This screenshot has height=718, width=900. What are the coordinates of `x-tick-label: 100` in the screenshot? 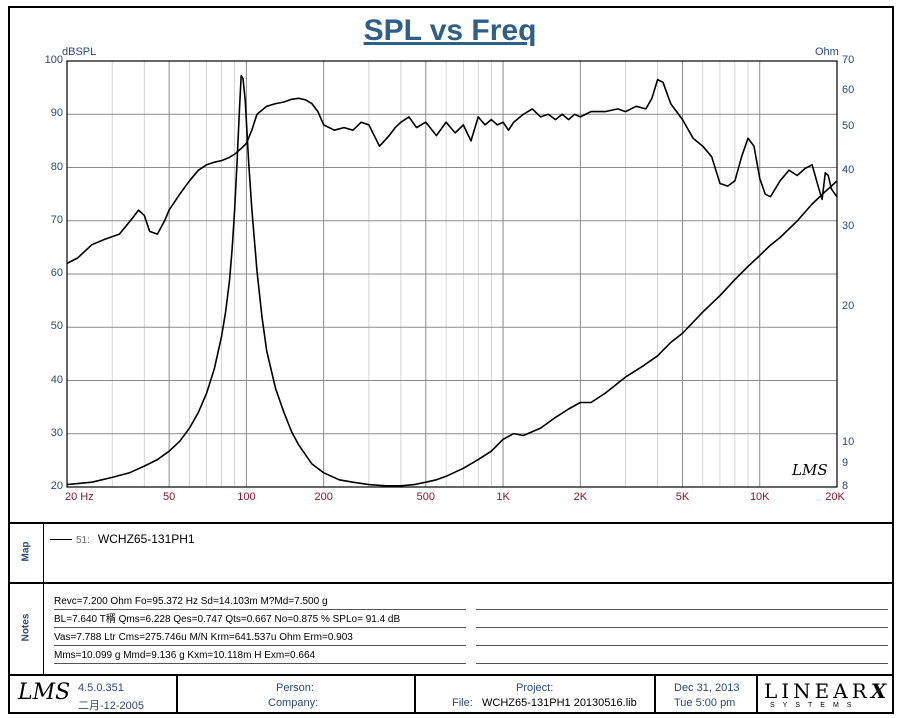 It's located at (246, 497).